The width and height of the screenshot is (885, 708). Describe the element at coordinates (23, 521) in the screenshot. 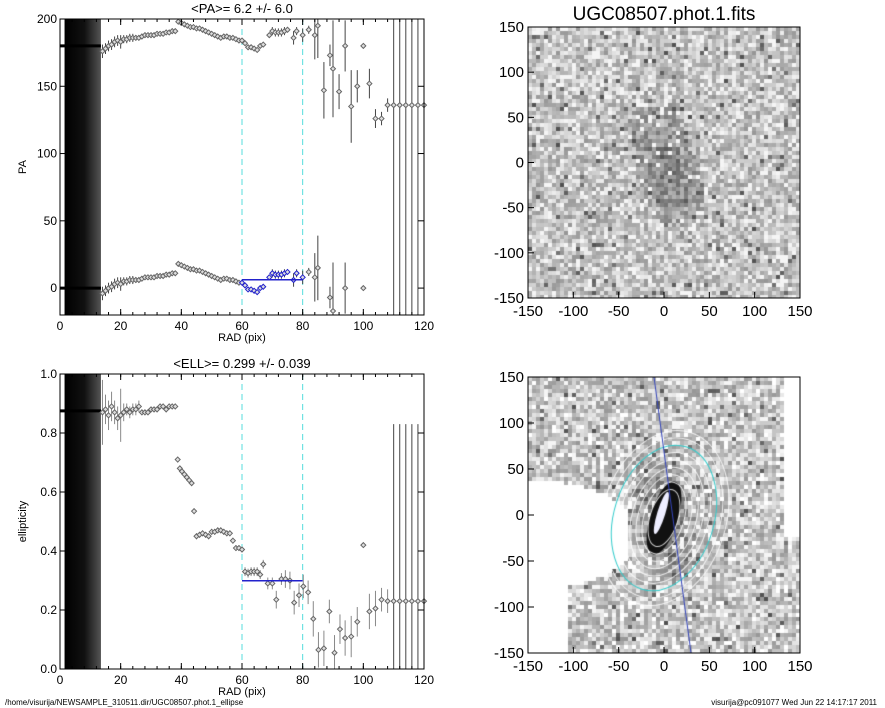

I see `y-axis-label: ellipticity` at that location.